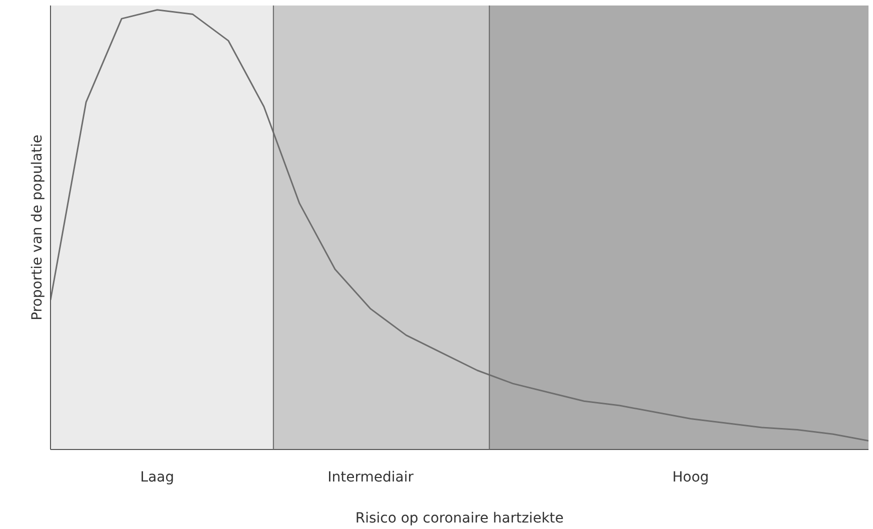  What do you see at coordinates (157, 478) in the screenshot?
I see `x-tick-label: Laag` at bounding box center [157, 478].